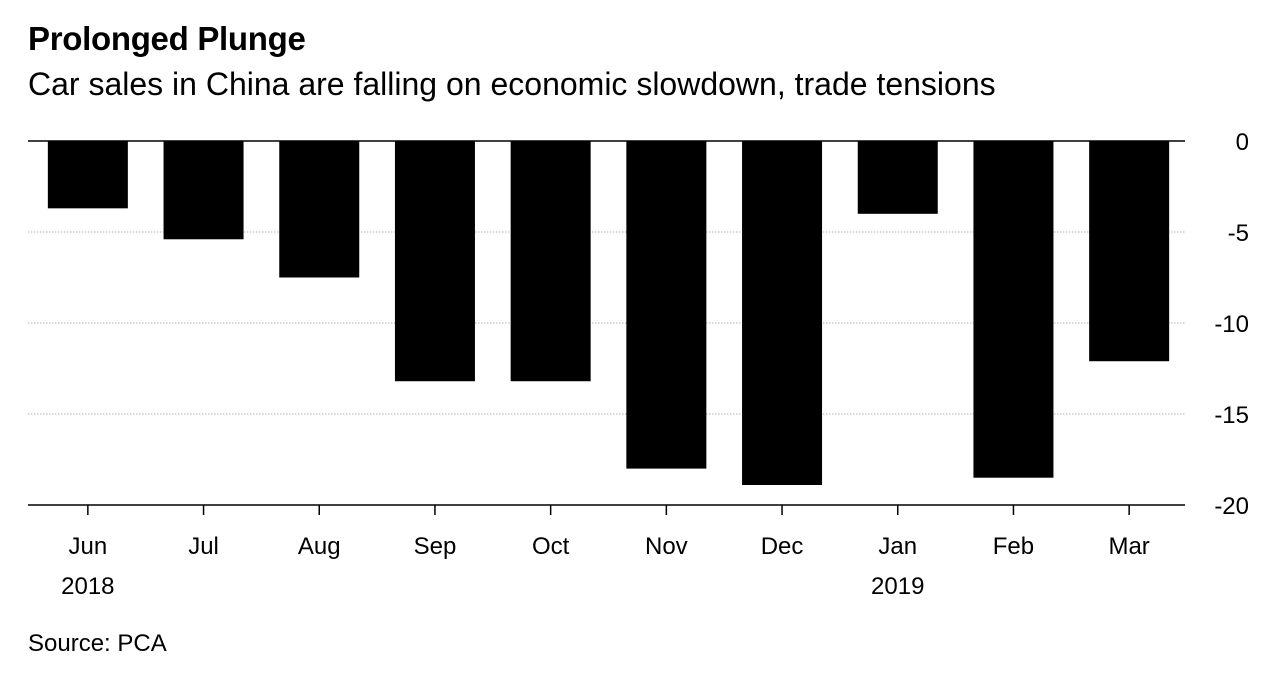 Image resolution: width=1262 pixels, height=680 pixels. I want to click on y-tick-label: -10, so click(1231, 324).